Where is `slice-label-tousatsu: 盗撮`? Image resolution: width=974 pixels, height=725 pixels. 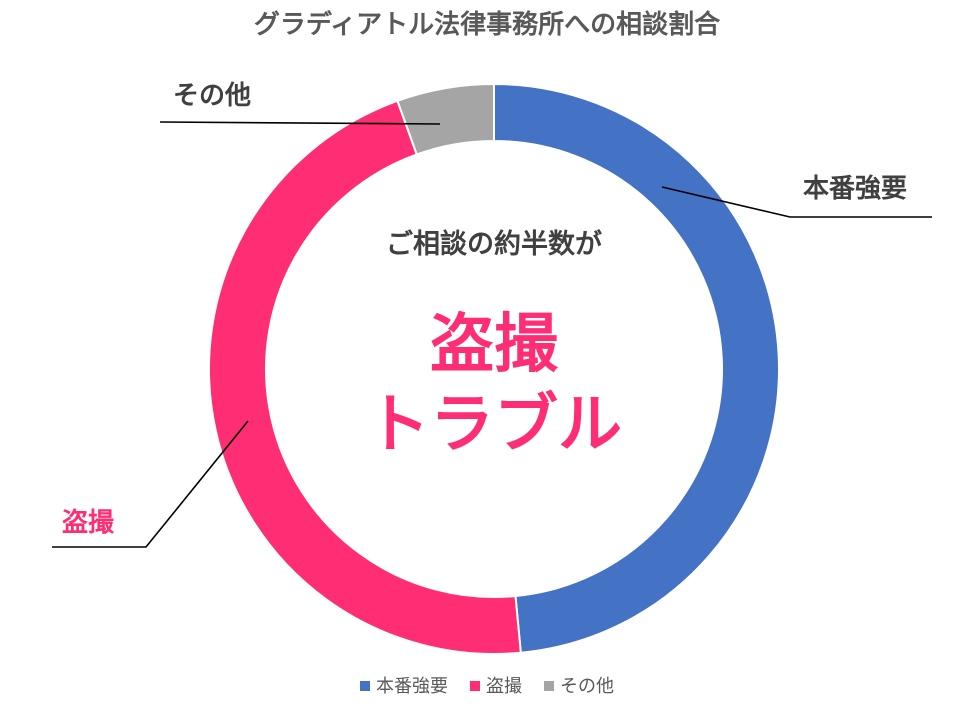 slice-label-tousatsu: 盗撮 is located at coordinates (88, 522).